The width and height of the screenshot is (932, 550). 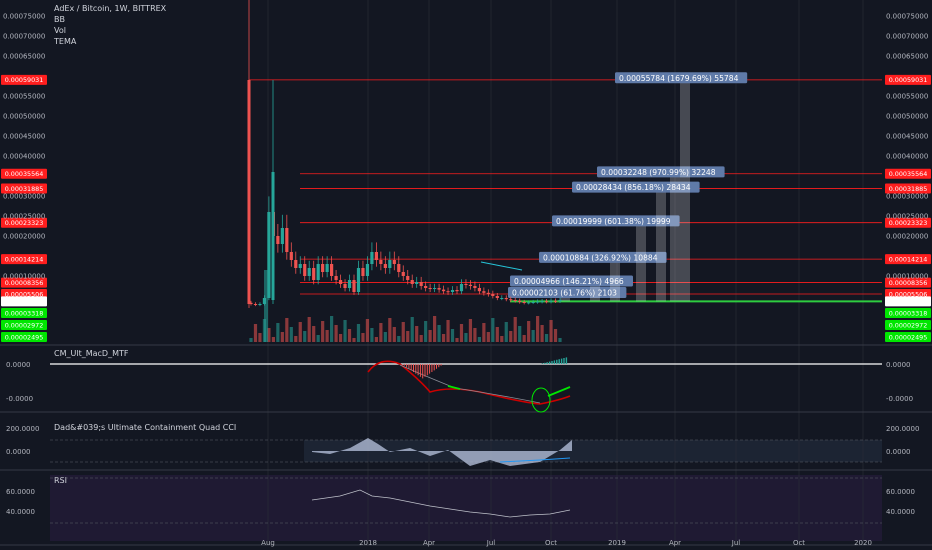 What do you see at coordinates (24, 57) in the screenshot?
I see `y-label-left: 0.00065000` at bounding box center [24, 57].